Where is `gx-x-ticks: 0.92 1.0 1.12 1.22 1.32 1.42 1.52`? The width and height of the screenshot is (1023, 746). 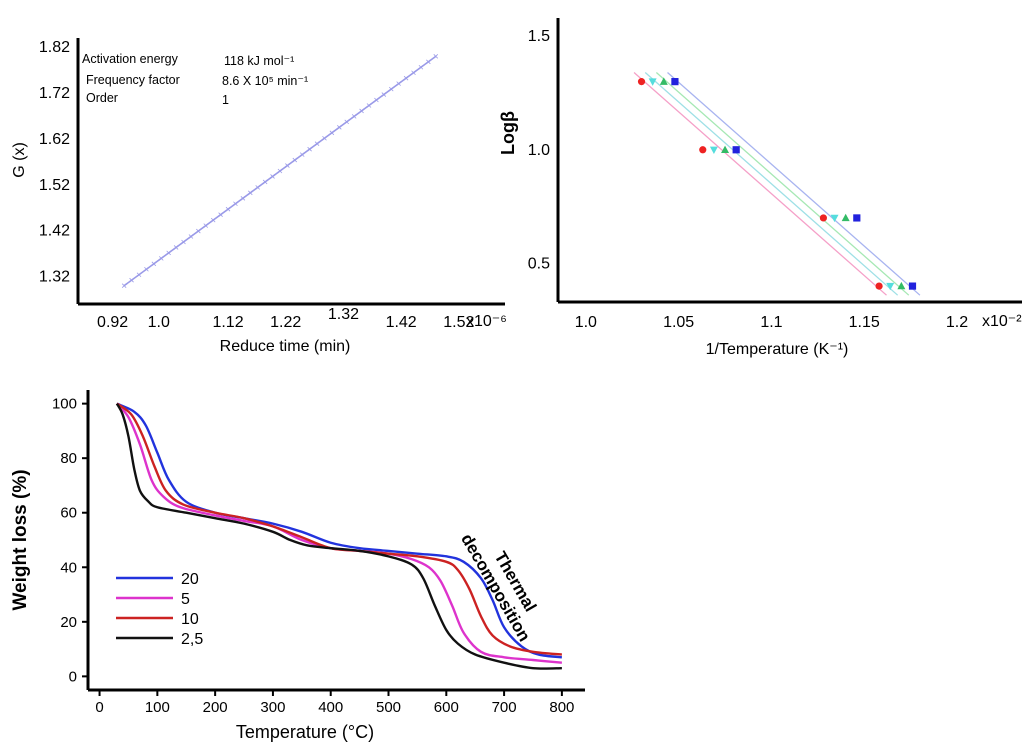 gx-x-ticks: 0.92 1.0 1.12 1.22 1.32 1.42 1.52 is located at coordinates (285, 318).